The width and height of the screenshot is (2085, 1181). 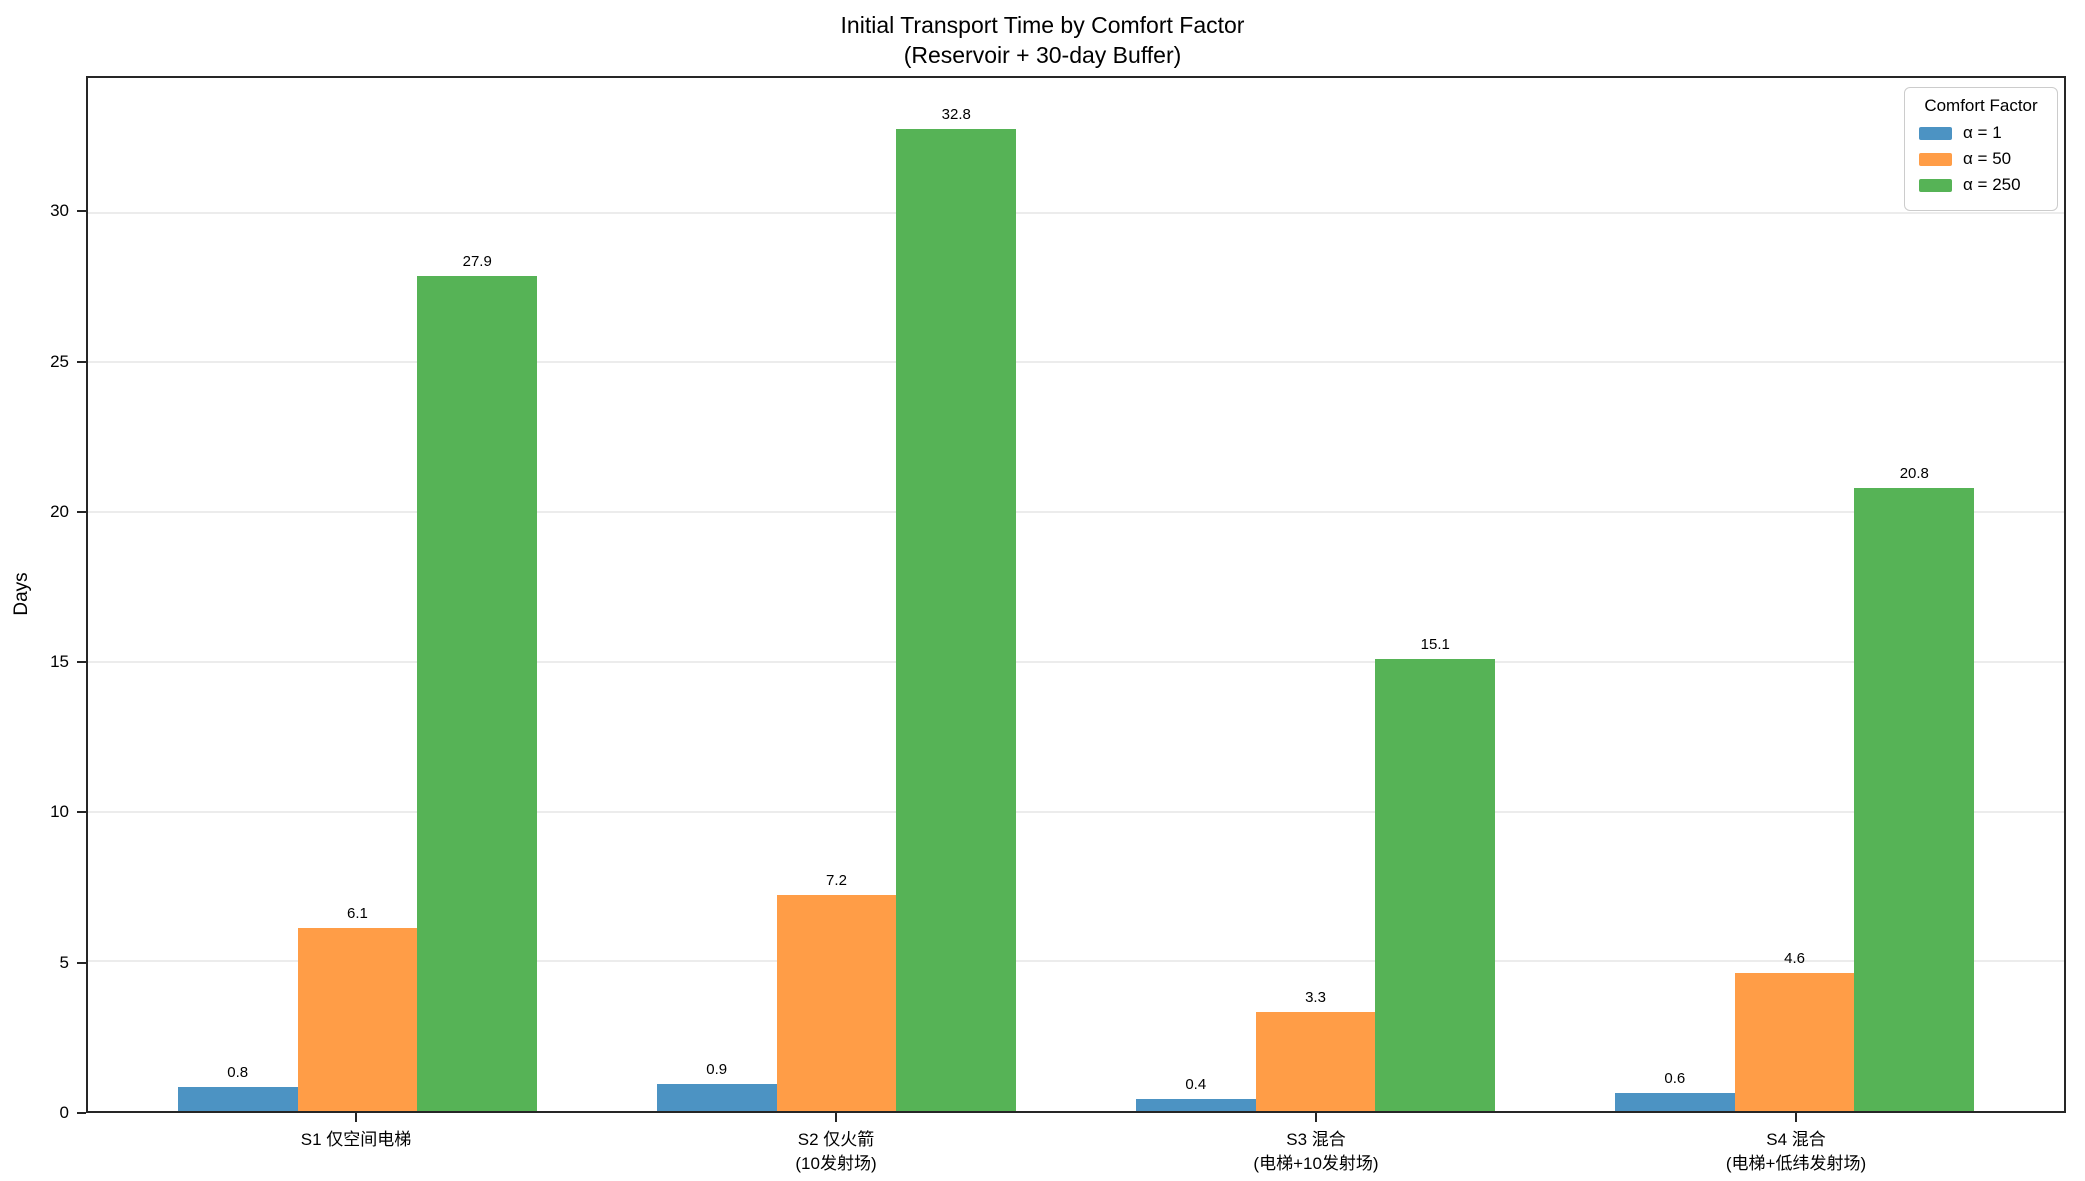 I want to click on x-tick-label: S4 混合 (电梯+低纬发射场), so click(x=1796, y=1152).